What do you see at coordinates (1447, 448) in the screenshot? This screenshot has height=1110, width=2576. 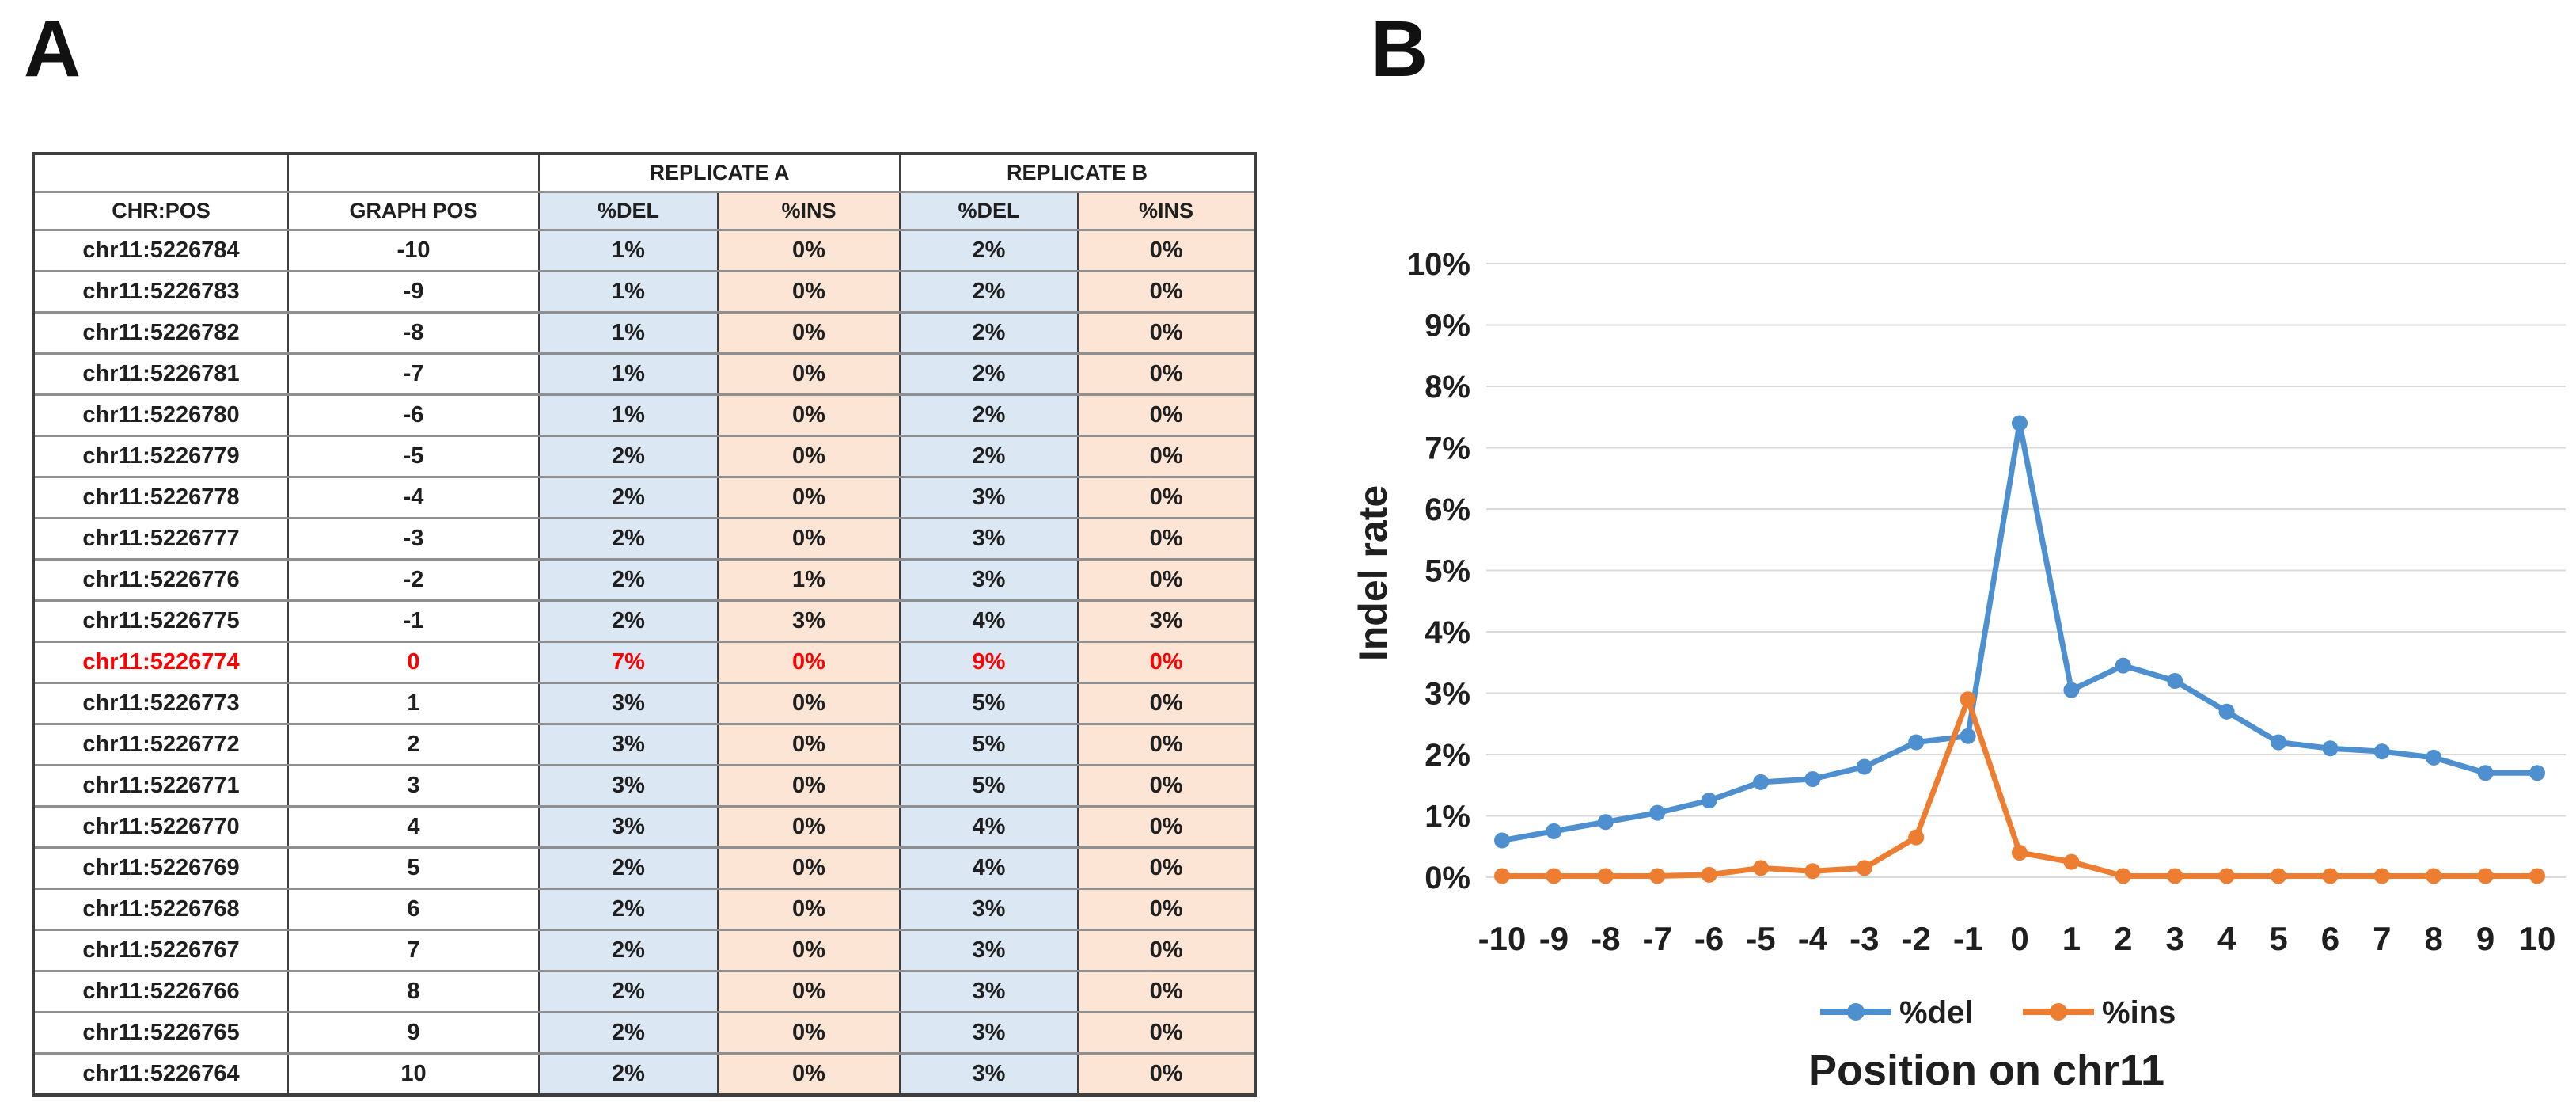 I see `y-axis-tick-label: 7%` at bounding box center [1447, 448].